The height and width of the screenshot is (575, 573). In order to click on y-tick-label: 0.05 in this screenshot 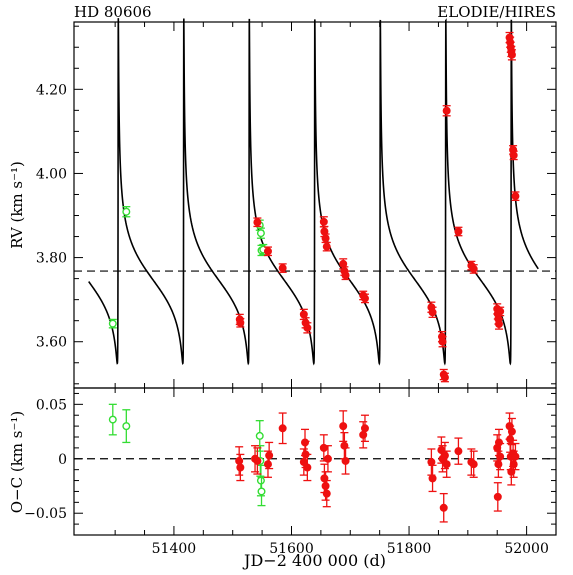, I will do `click(51, 405)`.